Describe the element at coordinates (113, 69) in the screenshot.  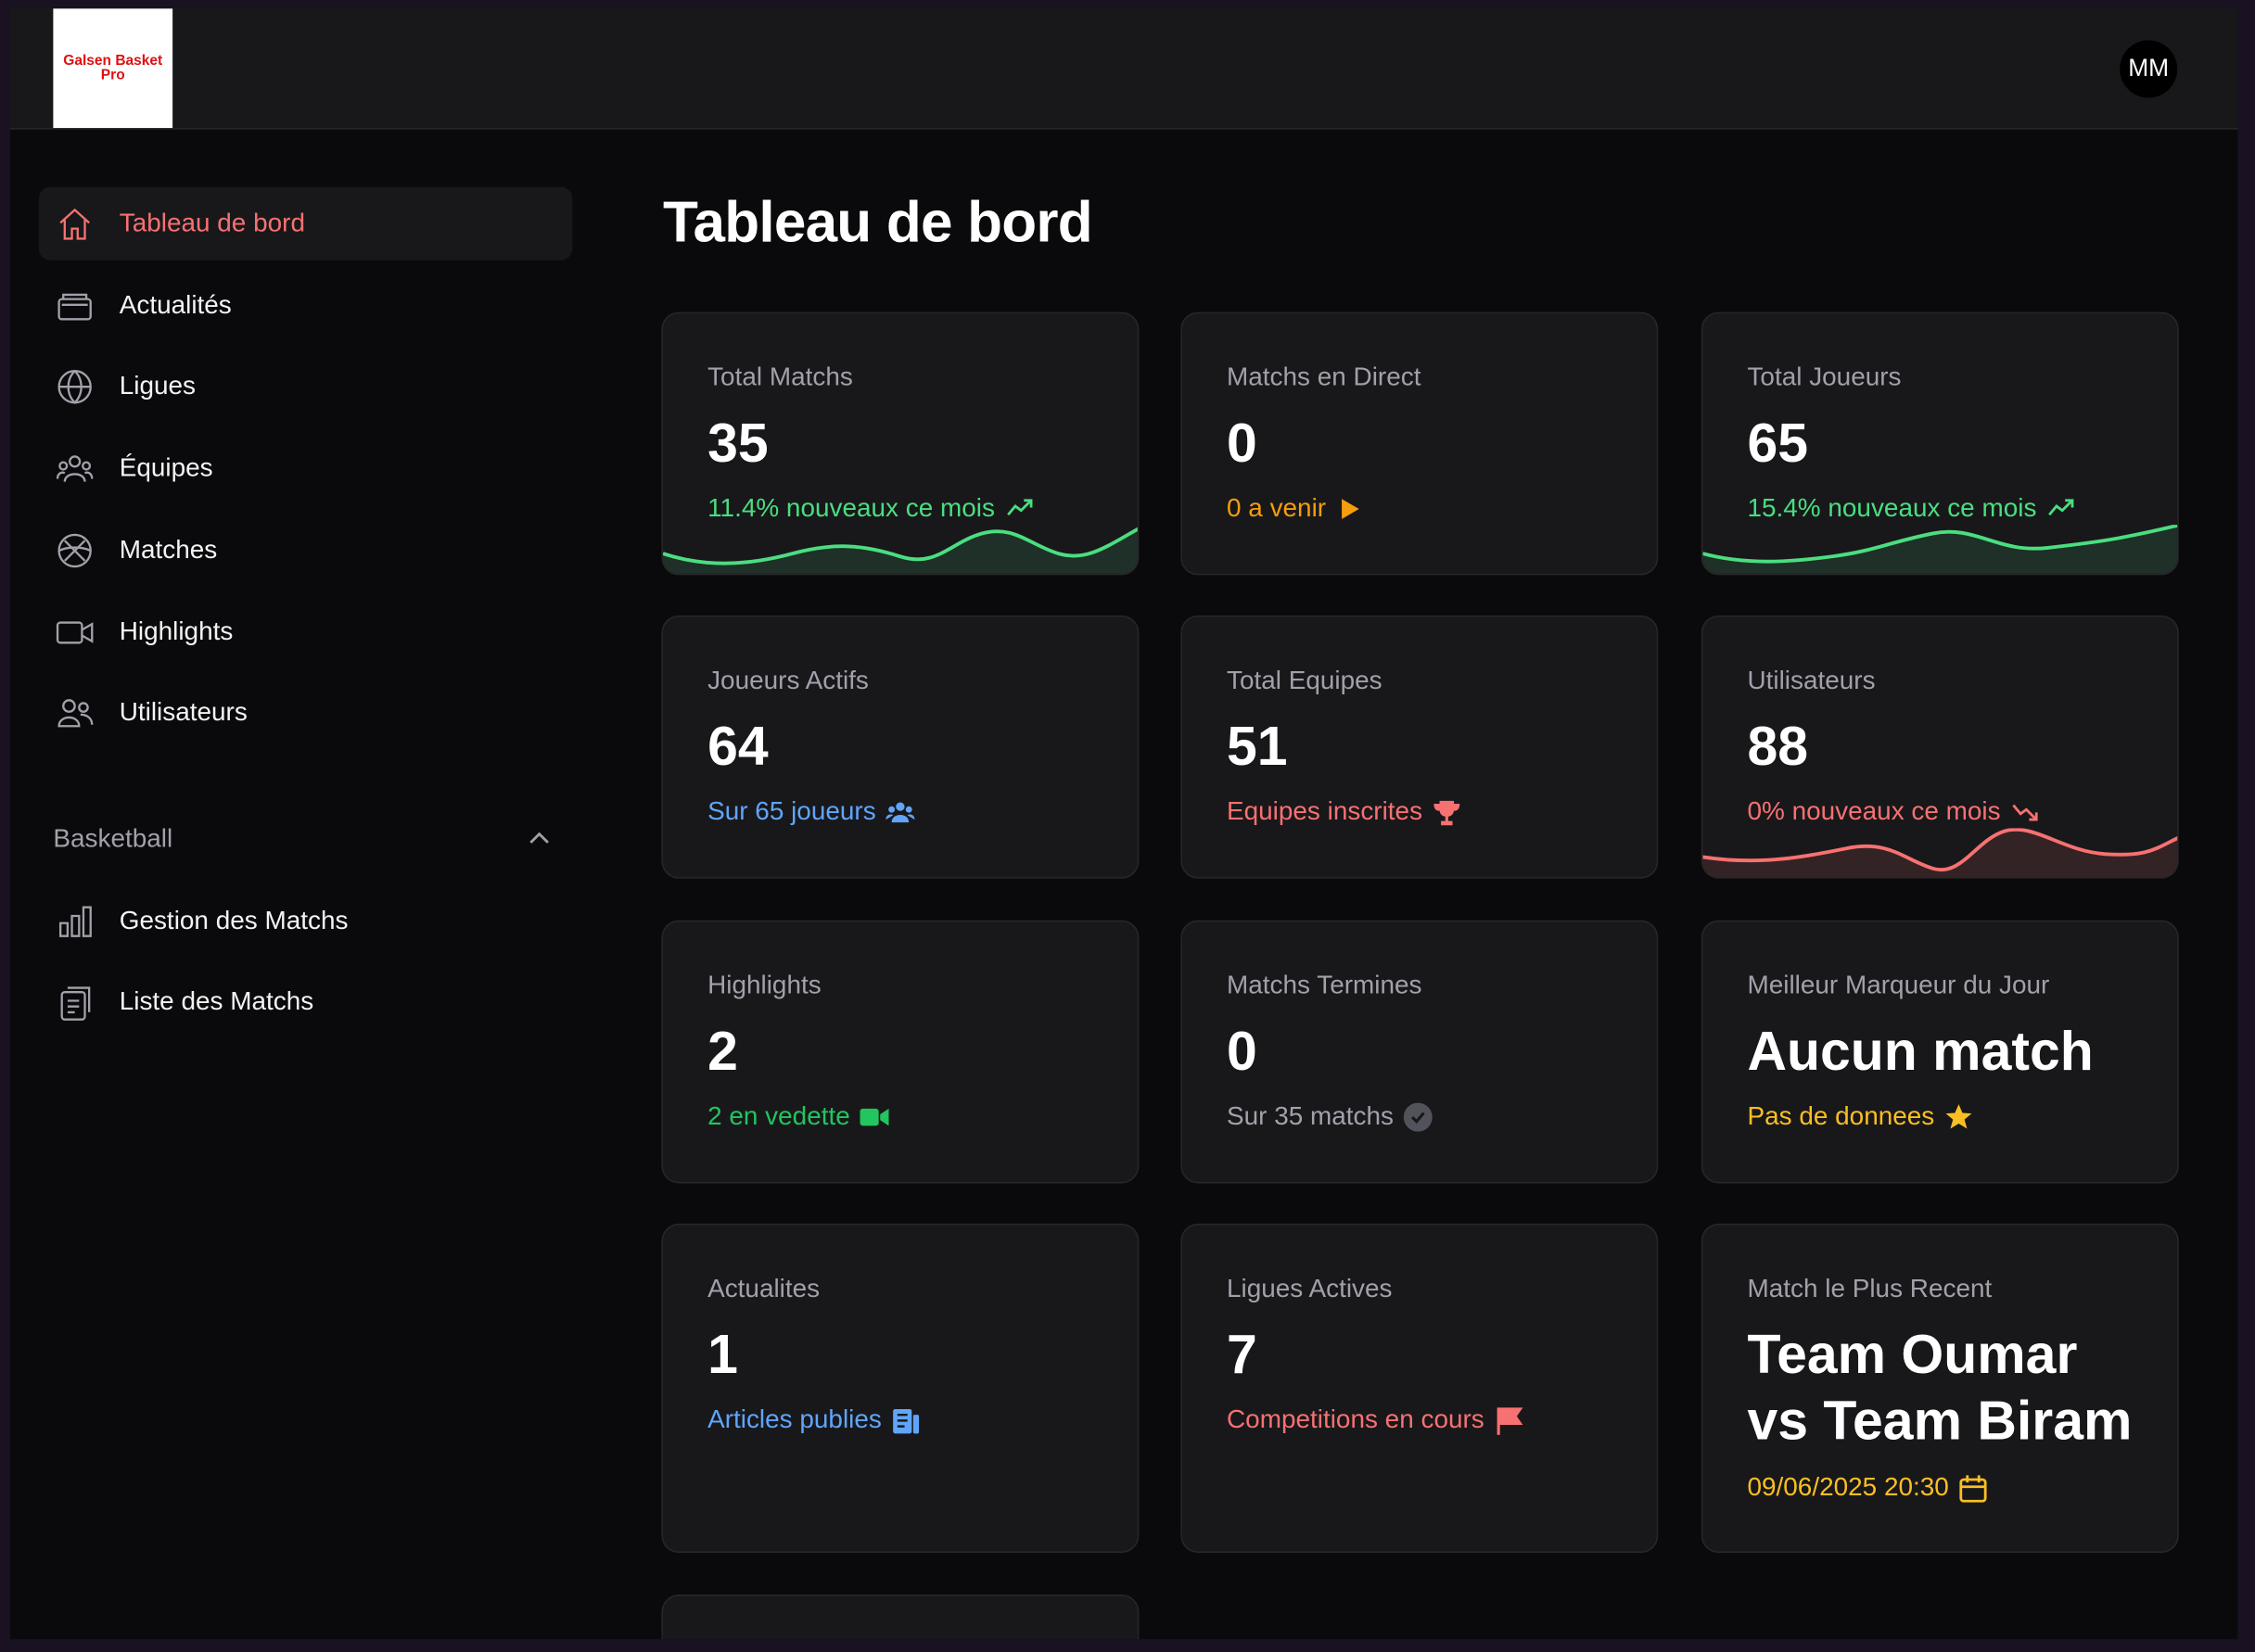
I see `logo: Galsen Basket Pro` at that location.